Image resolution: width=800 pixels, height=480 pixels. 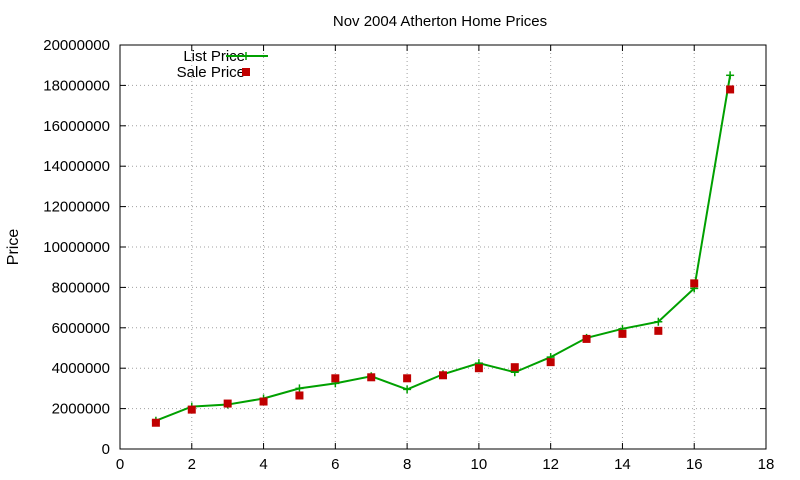 What do you see at coordinates (81, 328) in the screenshot?
I see `y-tick-label: 6000000` at bounding box center [81, 328].